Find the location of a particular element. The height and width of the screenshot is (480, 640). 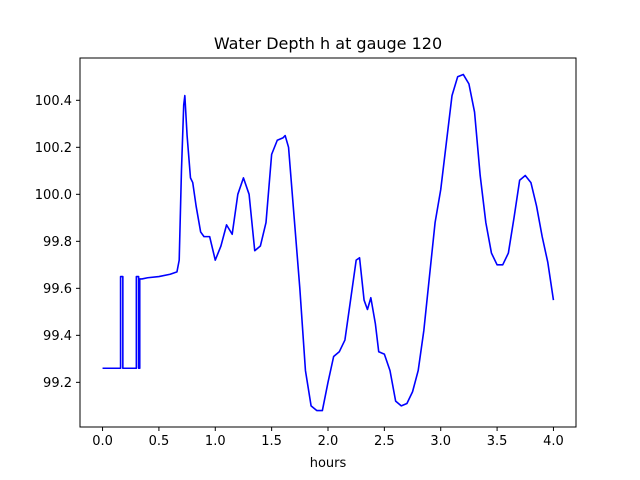

y-axis: 99.2 99.4 99.6 99.8 100.0 100.2 100.4 is located at coordinates (57, 242).